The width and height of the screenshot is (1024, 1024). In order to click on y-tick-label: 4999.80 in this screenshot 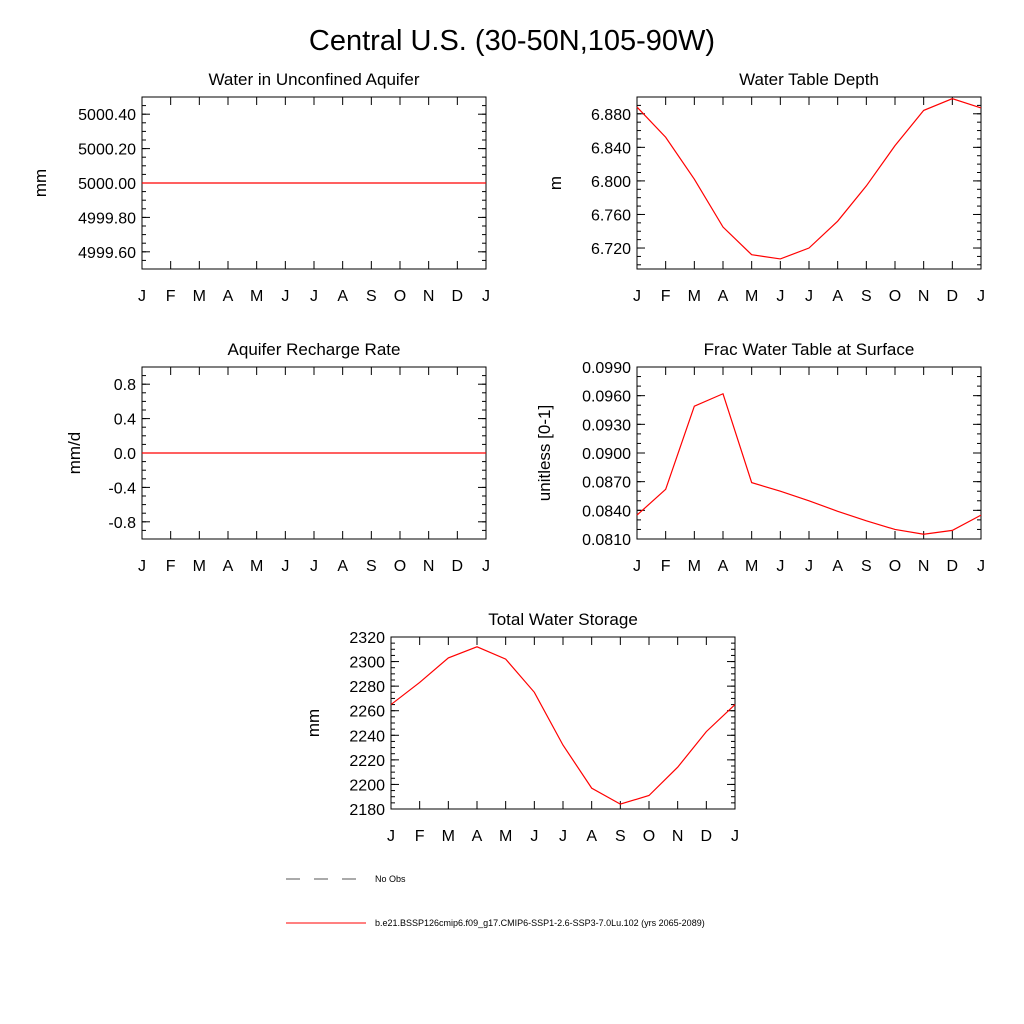, I will do `click(107, 218)`.